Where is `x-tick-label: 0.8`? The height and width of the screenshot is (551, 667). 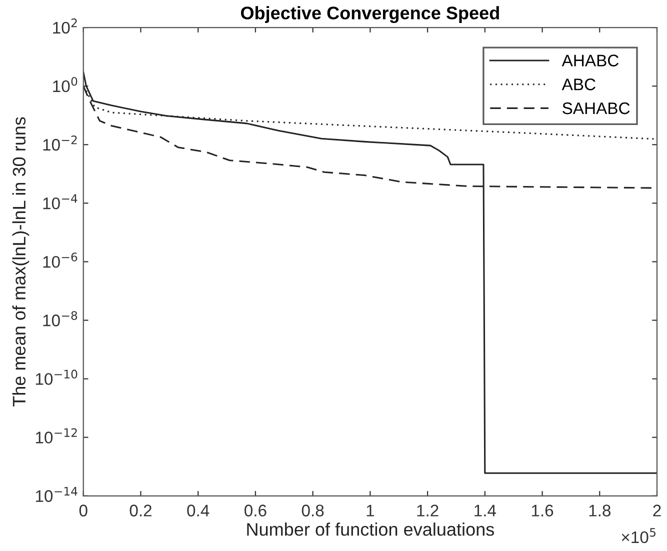
x-tick-label: 0.8 is located at coordinates (313, 510).